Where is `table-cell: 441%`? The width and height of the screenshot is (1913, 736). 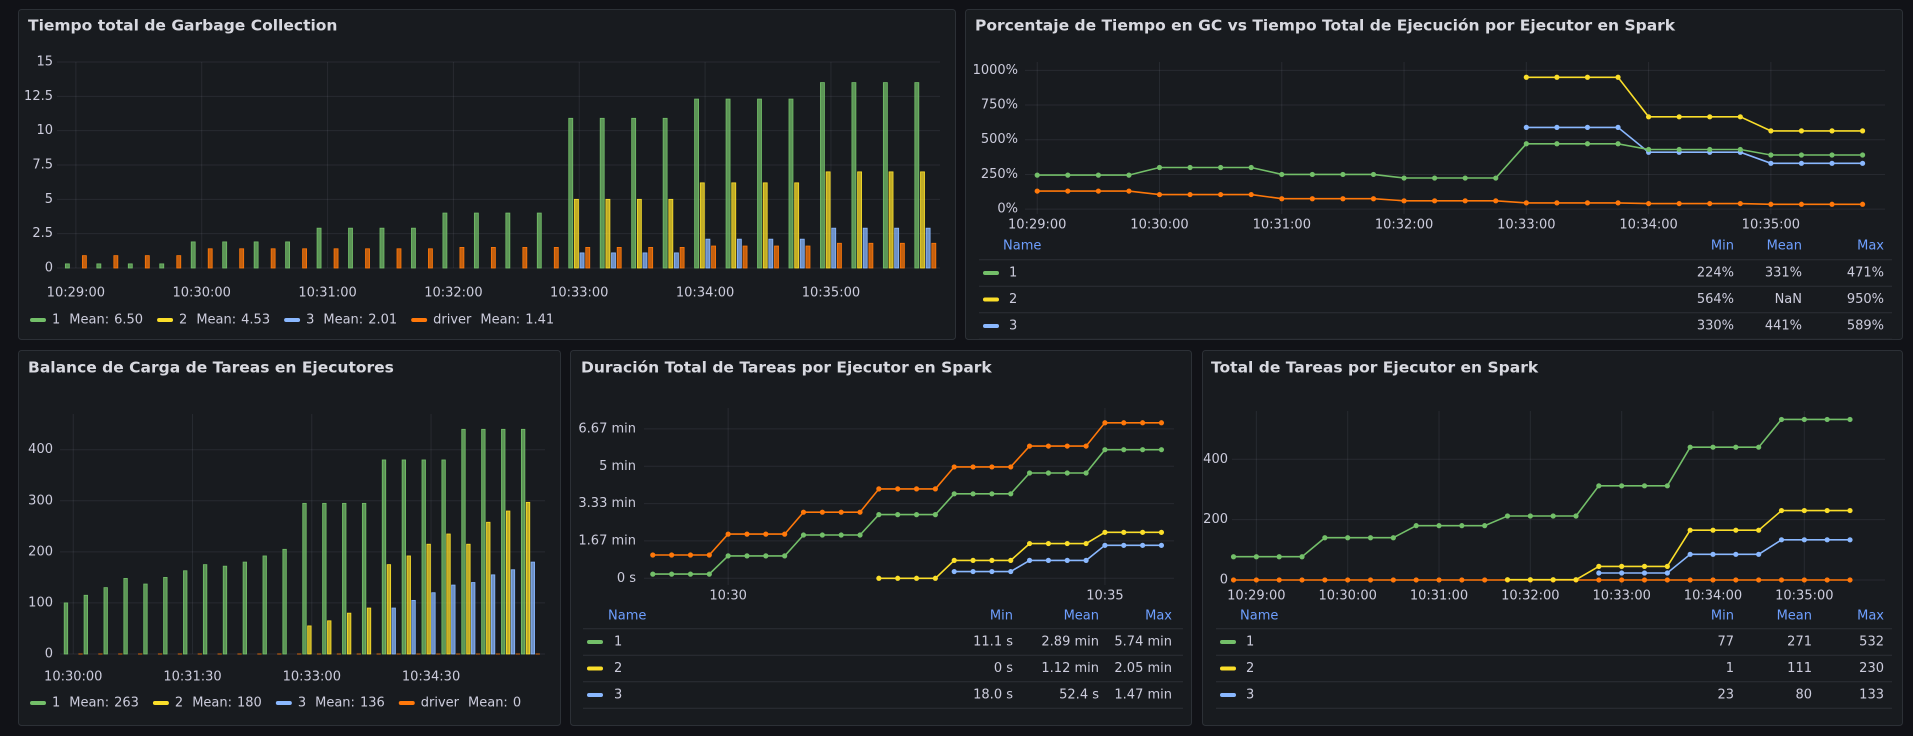 table-cell: 441% is located at coordinates (1783, 326).